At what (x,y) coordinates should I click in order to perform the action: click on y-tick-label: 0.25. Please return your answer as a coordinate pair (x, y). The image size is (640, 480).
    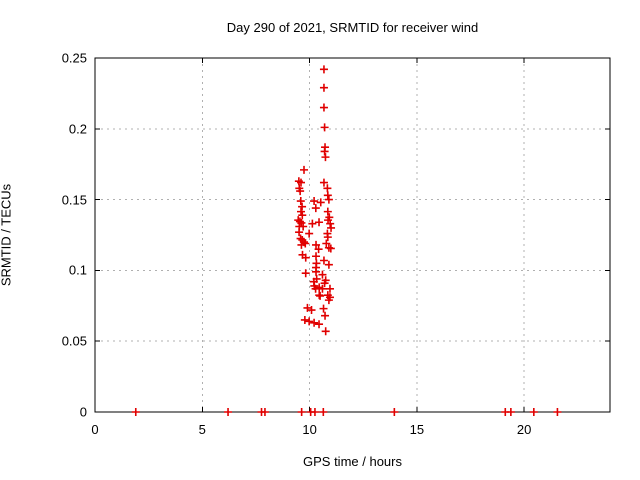
    Looking at the image, I should click on (74, 58).